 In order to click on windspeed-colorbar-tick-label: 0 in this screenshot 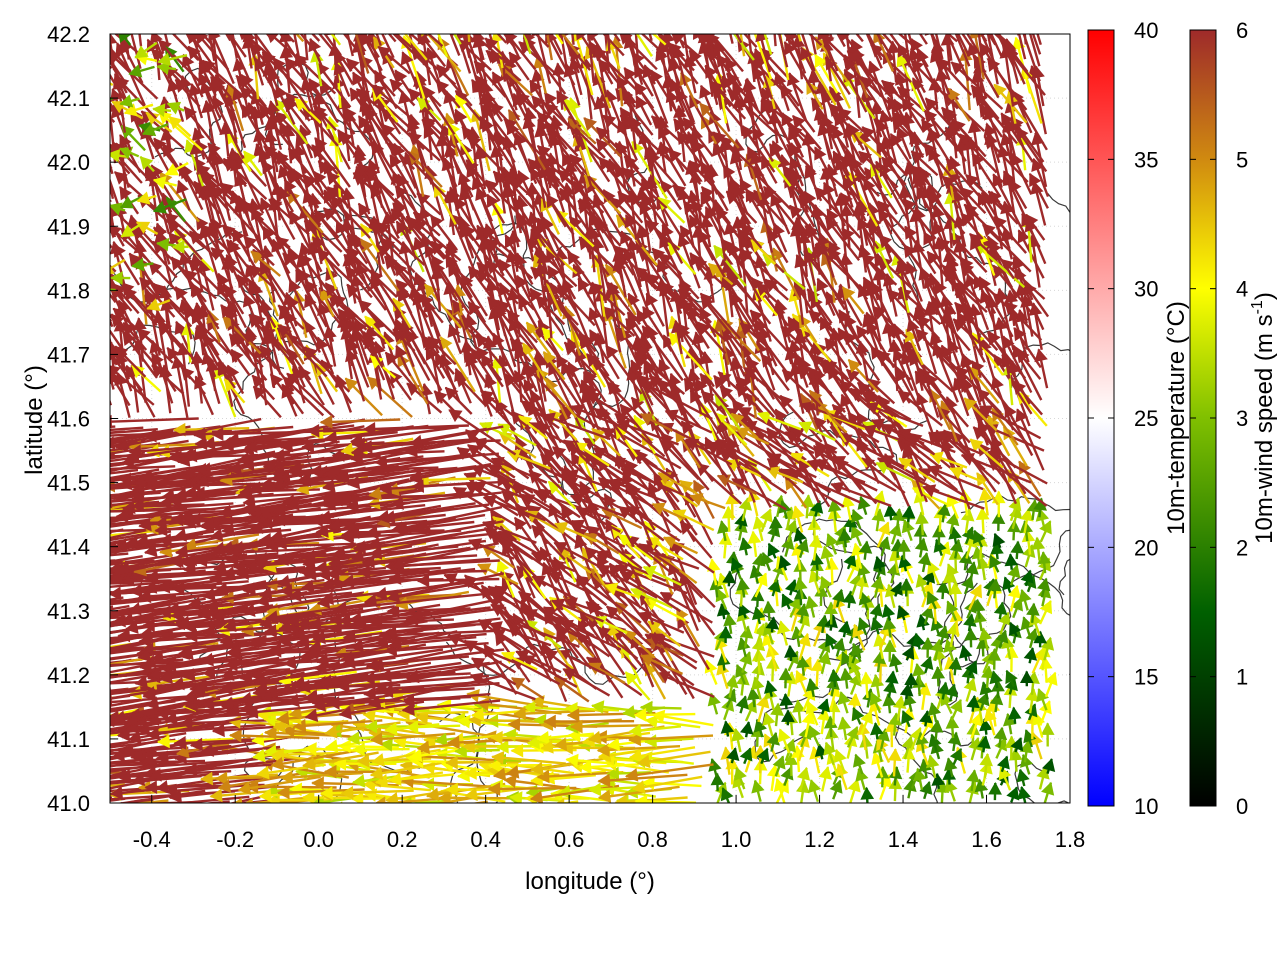, I will do `click(1242, 806)`.